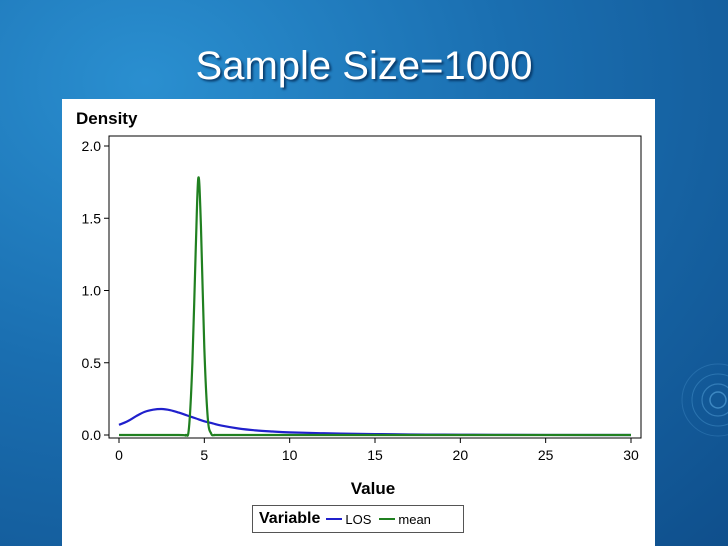 This screenshot has width=728, height=546. What do you see at coordinates (92, 146) in the screenshot?
I see `y-tick-label: 2.0` at bounding box center [92, 146].